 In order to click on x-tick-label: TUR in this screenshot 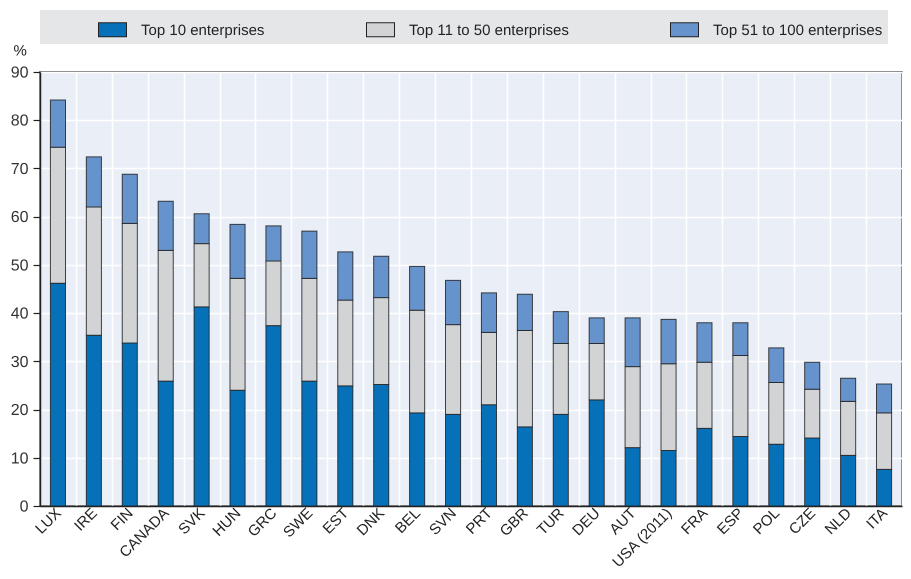, I will do `click(551, 521)`.